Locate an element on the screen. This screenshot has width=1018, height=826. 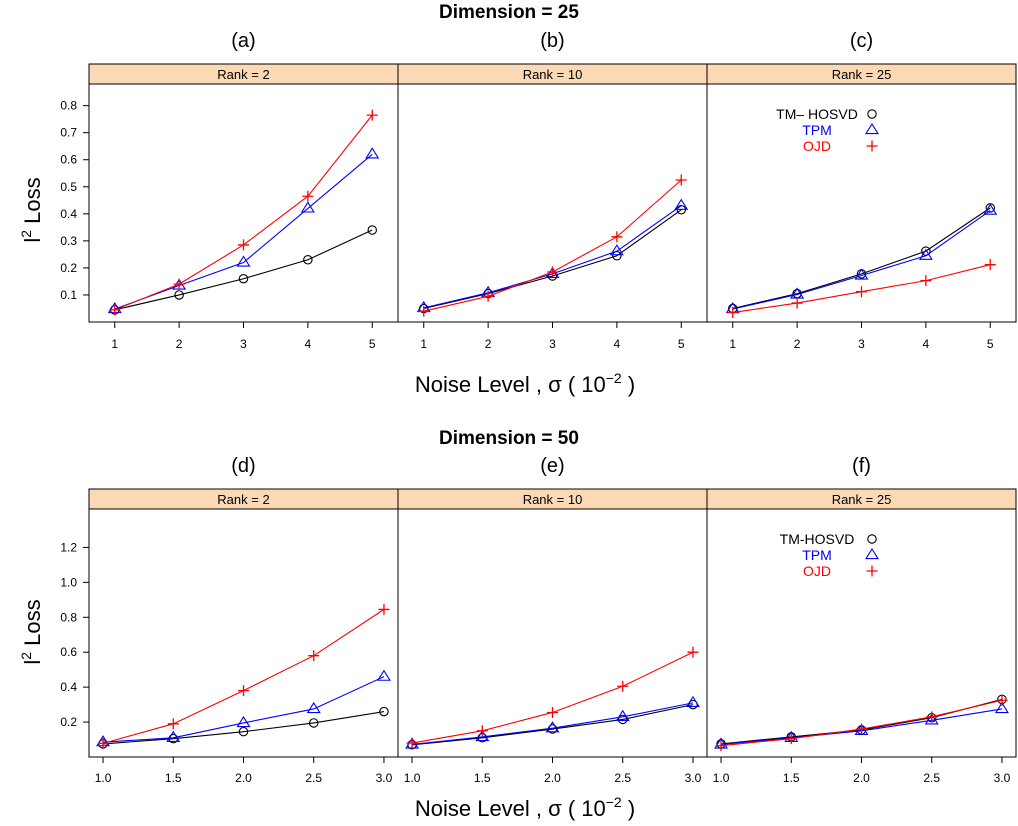
panel-letter: (b) is located at coordinates (552, 41).